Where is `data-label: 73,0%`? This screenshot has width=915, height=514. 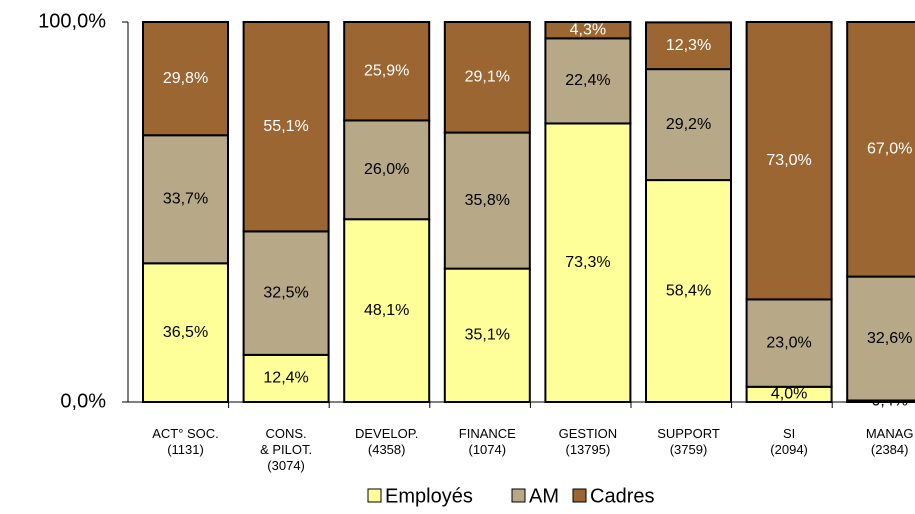
data-label: 73,0% is located at coordinates (788, 160).